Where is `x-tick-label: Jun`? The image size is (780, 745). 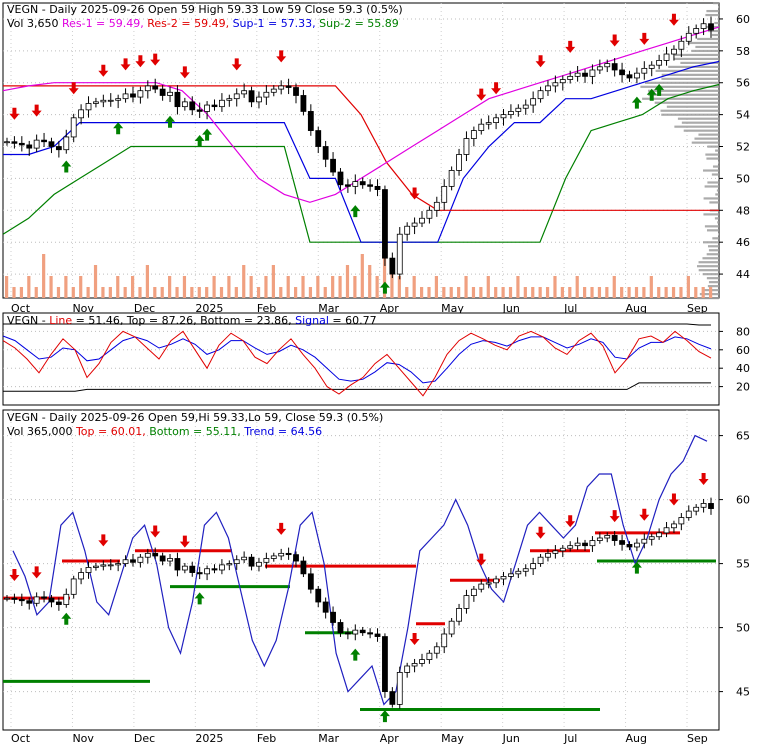
x-tick-label: Jun is located at coordinates (511, 308).